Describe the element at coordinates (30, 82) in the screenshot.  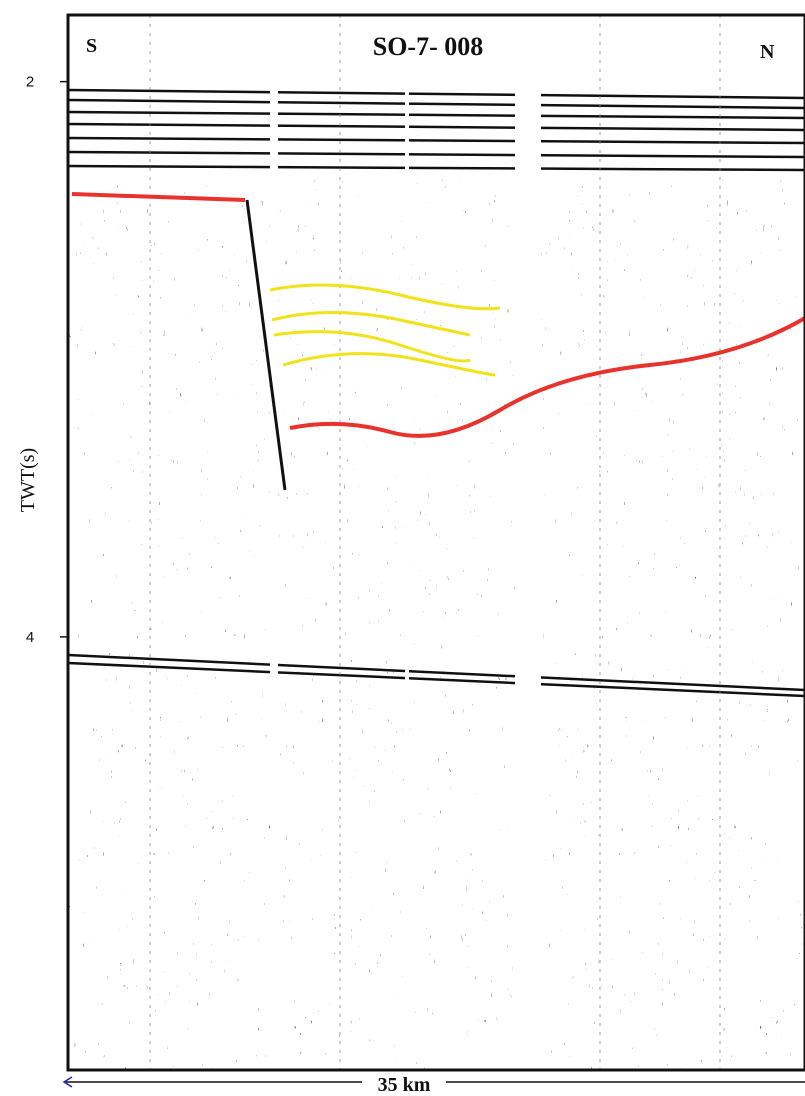
I see `y-tick-label: 2` at that location.